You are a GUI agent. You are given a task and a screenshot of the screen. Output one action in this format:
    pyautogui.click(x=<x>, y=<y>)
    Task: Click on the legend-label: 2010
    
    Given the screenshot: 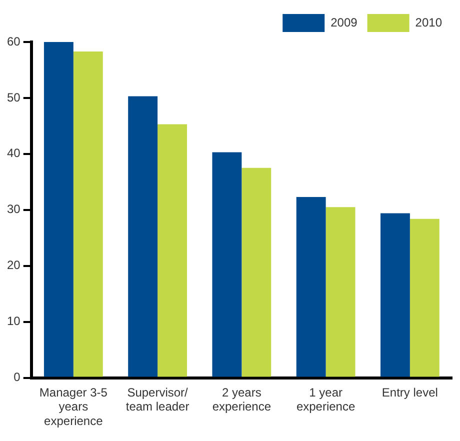 What is the action you would take?
    pyautogui.click(x=428, y=22)
    